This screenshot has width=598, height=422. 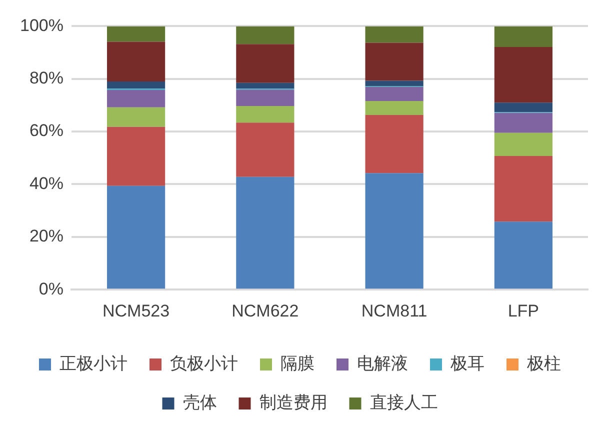 What do you see at coordinates (204, 364) in the screenshot?
I see `legend-label: 负极小计` at bounding box center [204, 364].